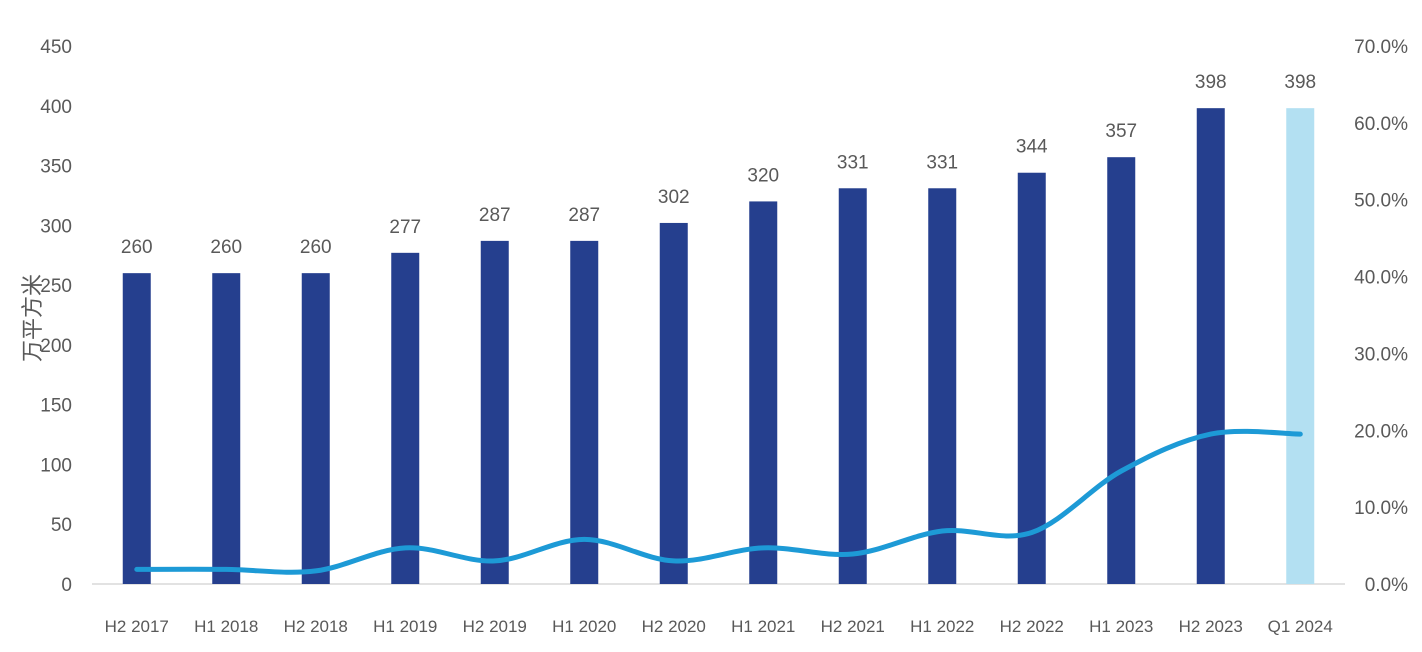 This screenshot has width=1422, height=652. What do you see at coordinates (1381, 201) in the screenshot?
I see `y2-tick-label: 50.0%` at bounding box center [1381, 201].